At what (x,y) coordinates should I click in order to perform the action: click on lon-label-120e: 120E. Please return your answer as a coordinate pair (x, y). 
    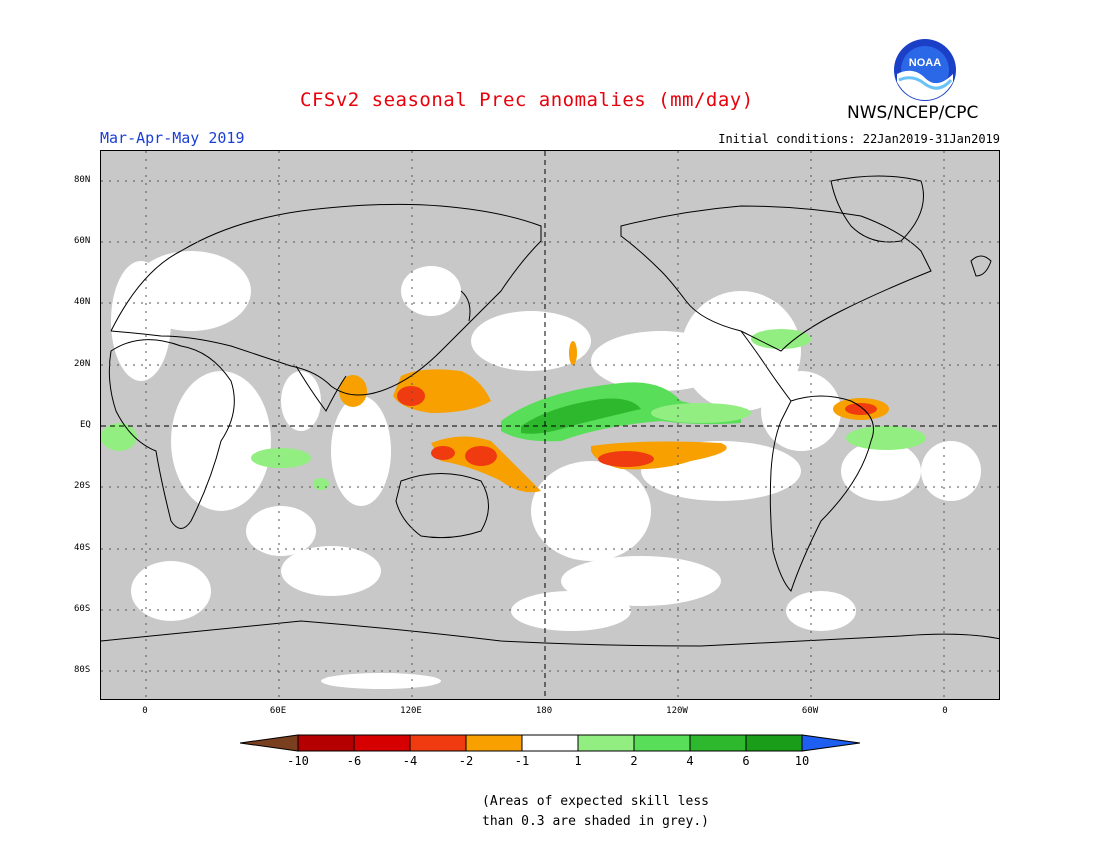
    Looking at the image, I should click on (411, 711).